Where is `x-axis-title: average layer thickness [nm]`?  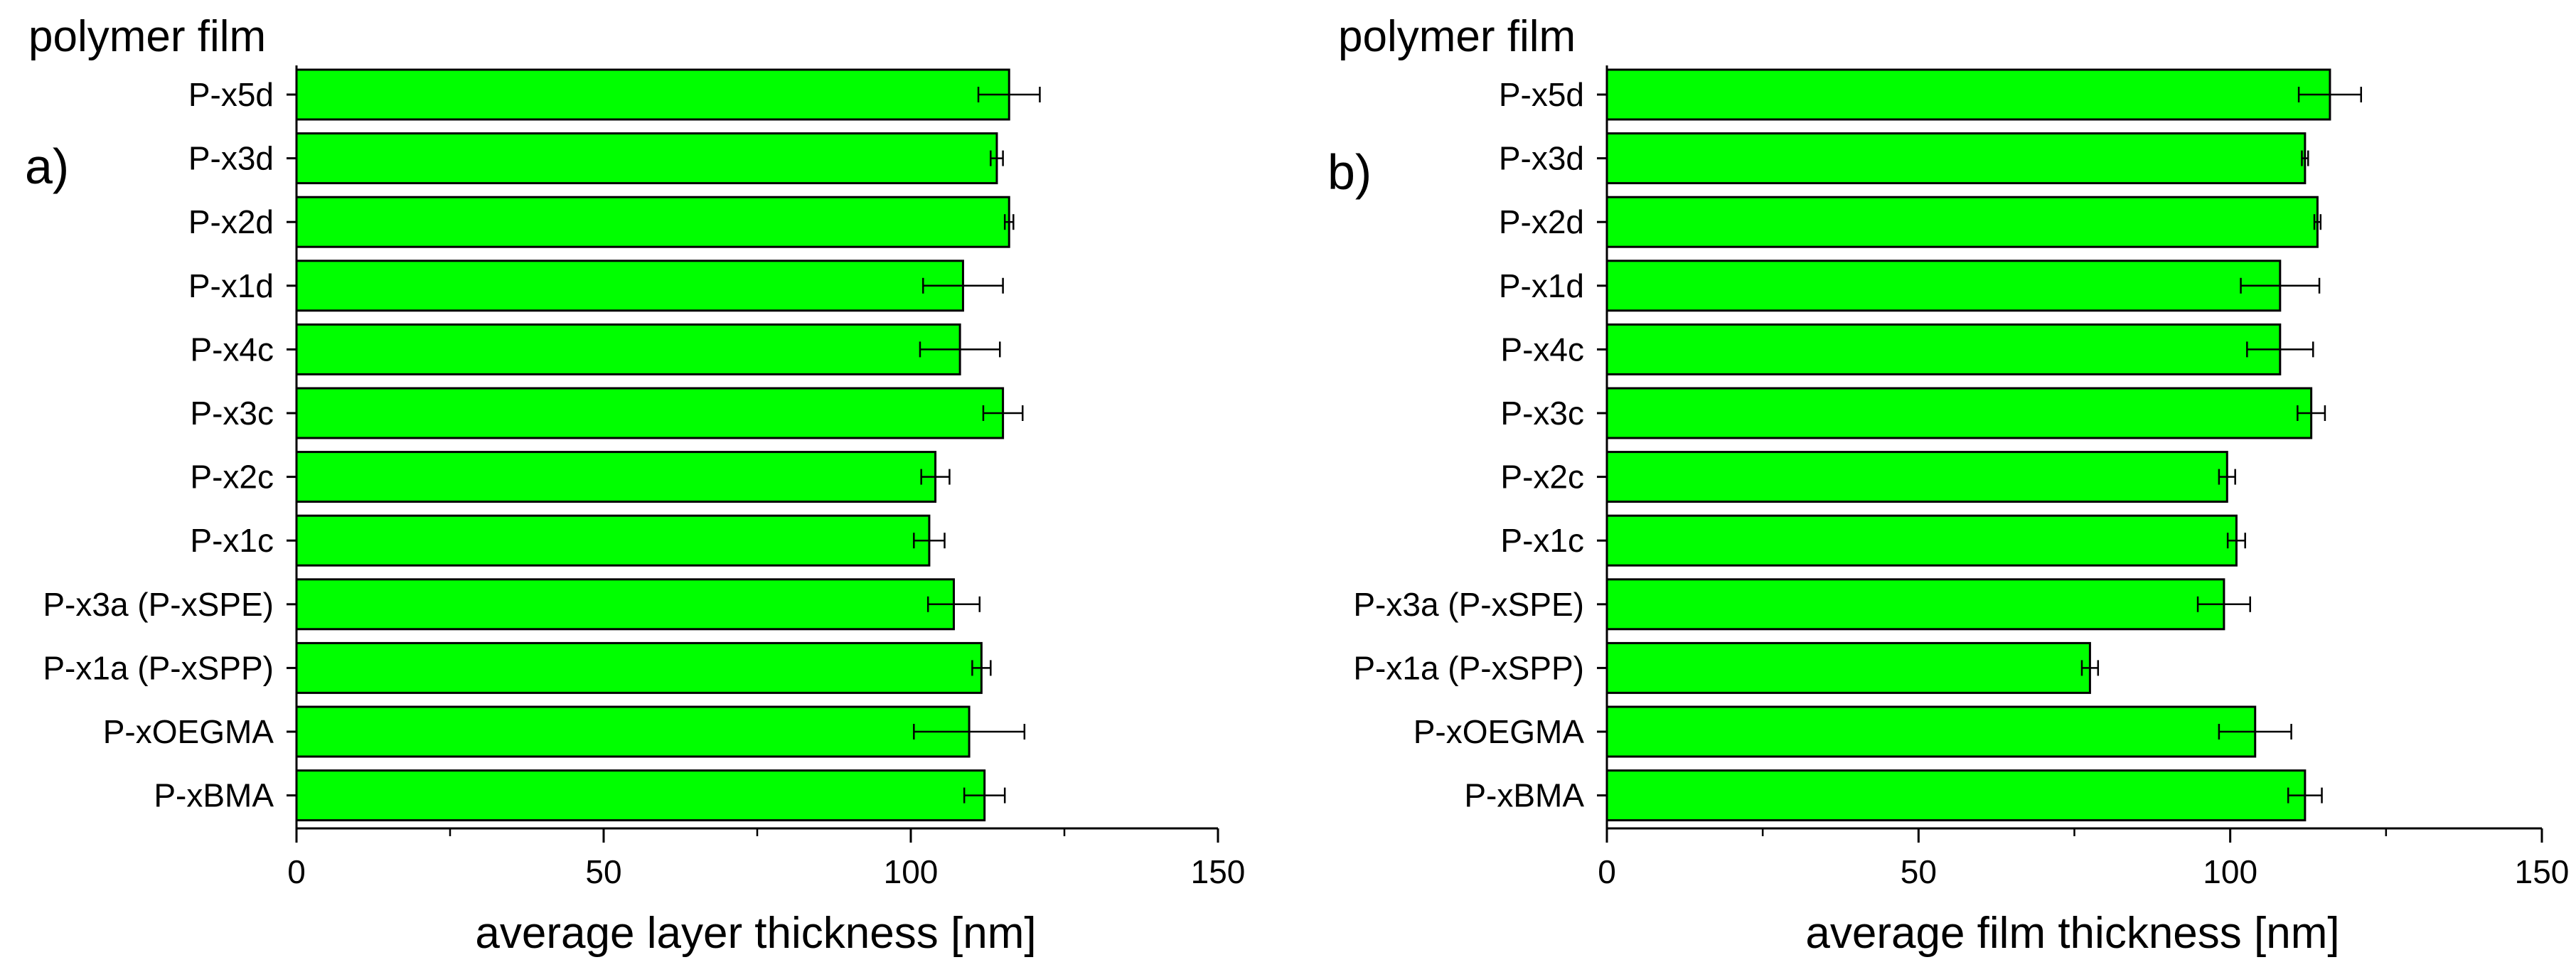 x-axis-title: average layer thickness [nm] is located at coordinates (755, 933).